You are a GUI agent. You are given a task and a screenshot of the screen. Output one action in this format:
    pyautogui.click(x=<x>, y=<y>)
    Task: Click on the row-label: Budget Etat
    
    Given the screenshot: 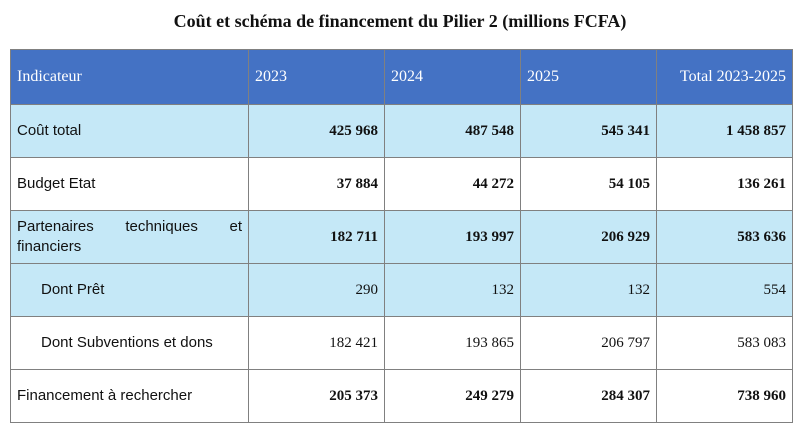 What is the action you would take?
    pyautogui.click(x=129, y=184)
    